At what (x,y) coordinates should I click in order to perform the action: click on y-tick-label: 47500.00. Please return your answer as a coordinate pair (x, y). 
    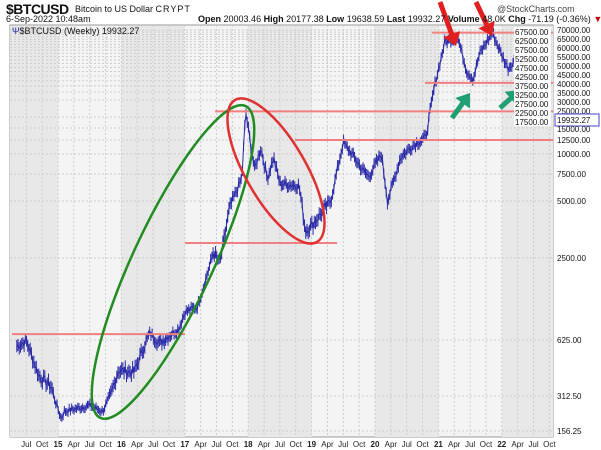
    Looking at the image, I should click on (532, 68).